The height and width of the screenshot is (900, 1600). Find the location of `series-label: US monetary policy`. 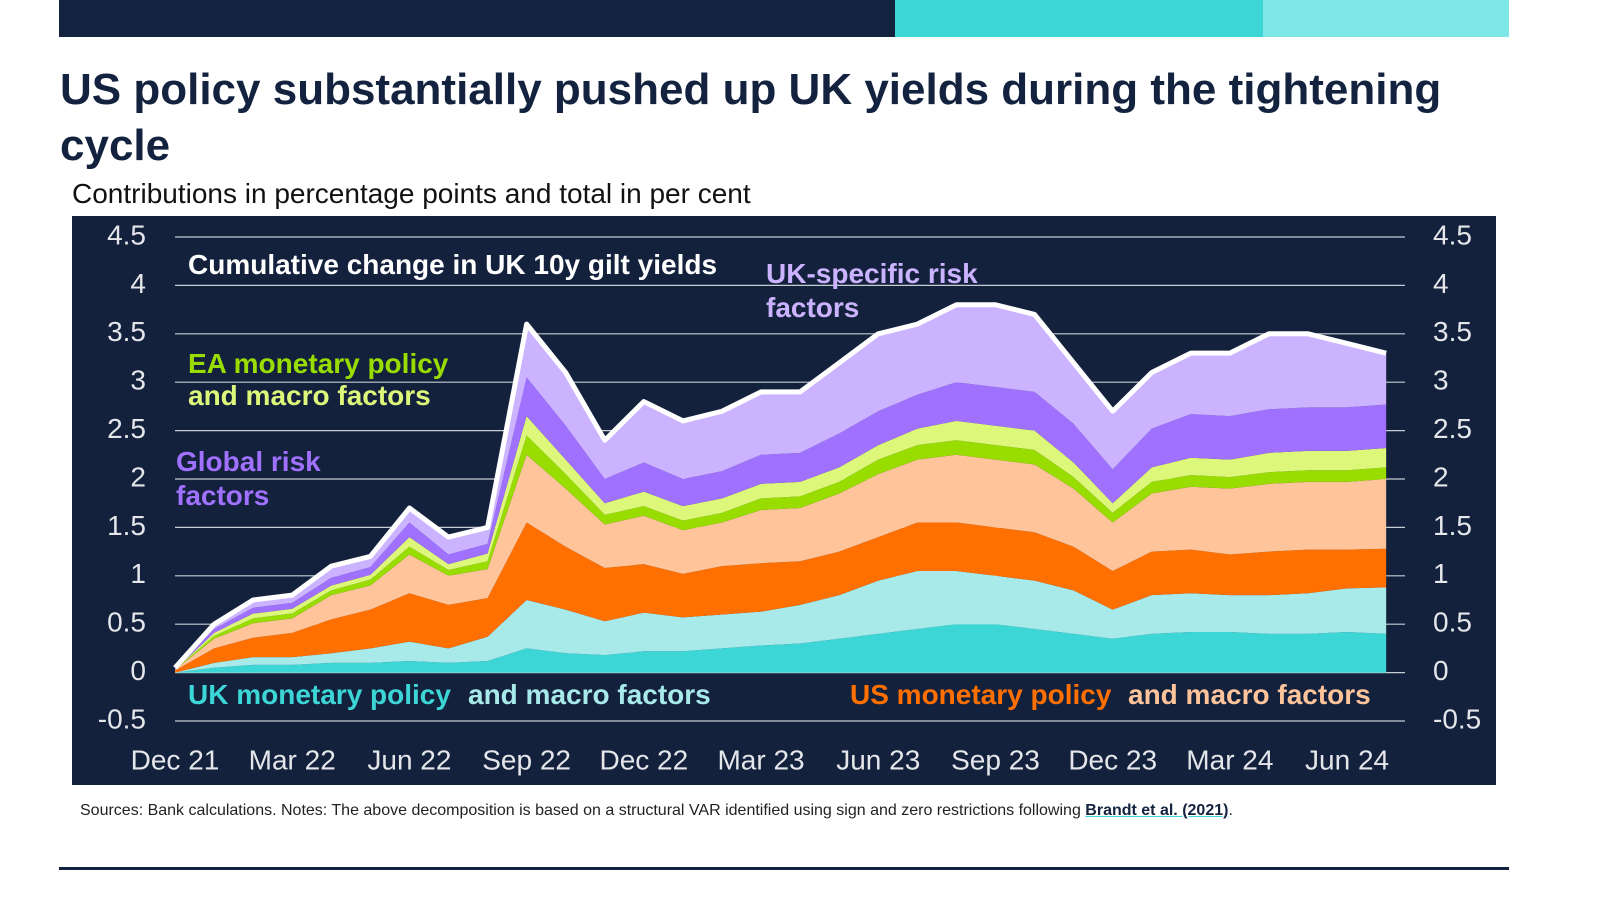

series-label: US monetary policy is located at coordinates (981, 694).